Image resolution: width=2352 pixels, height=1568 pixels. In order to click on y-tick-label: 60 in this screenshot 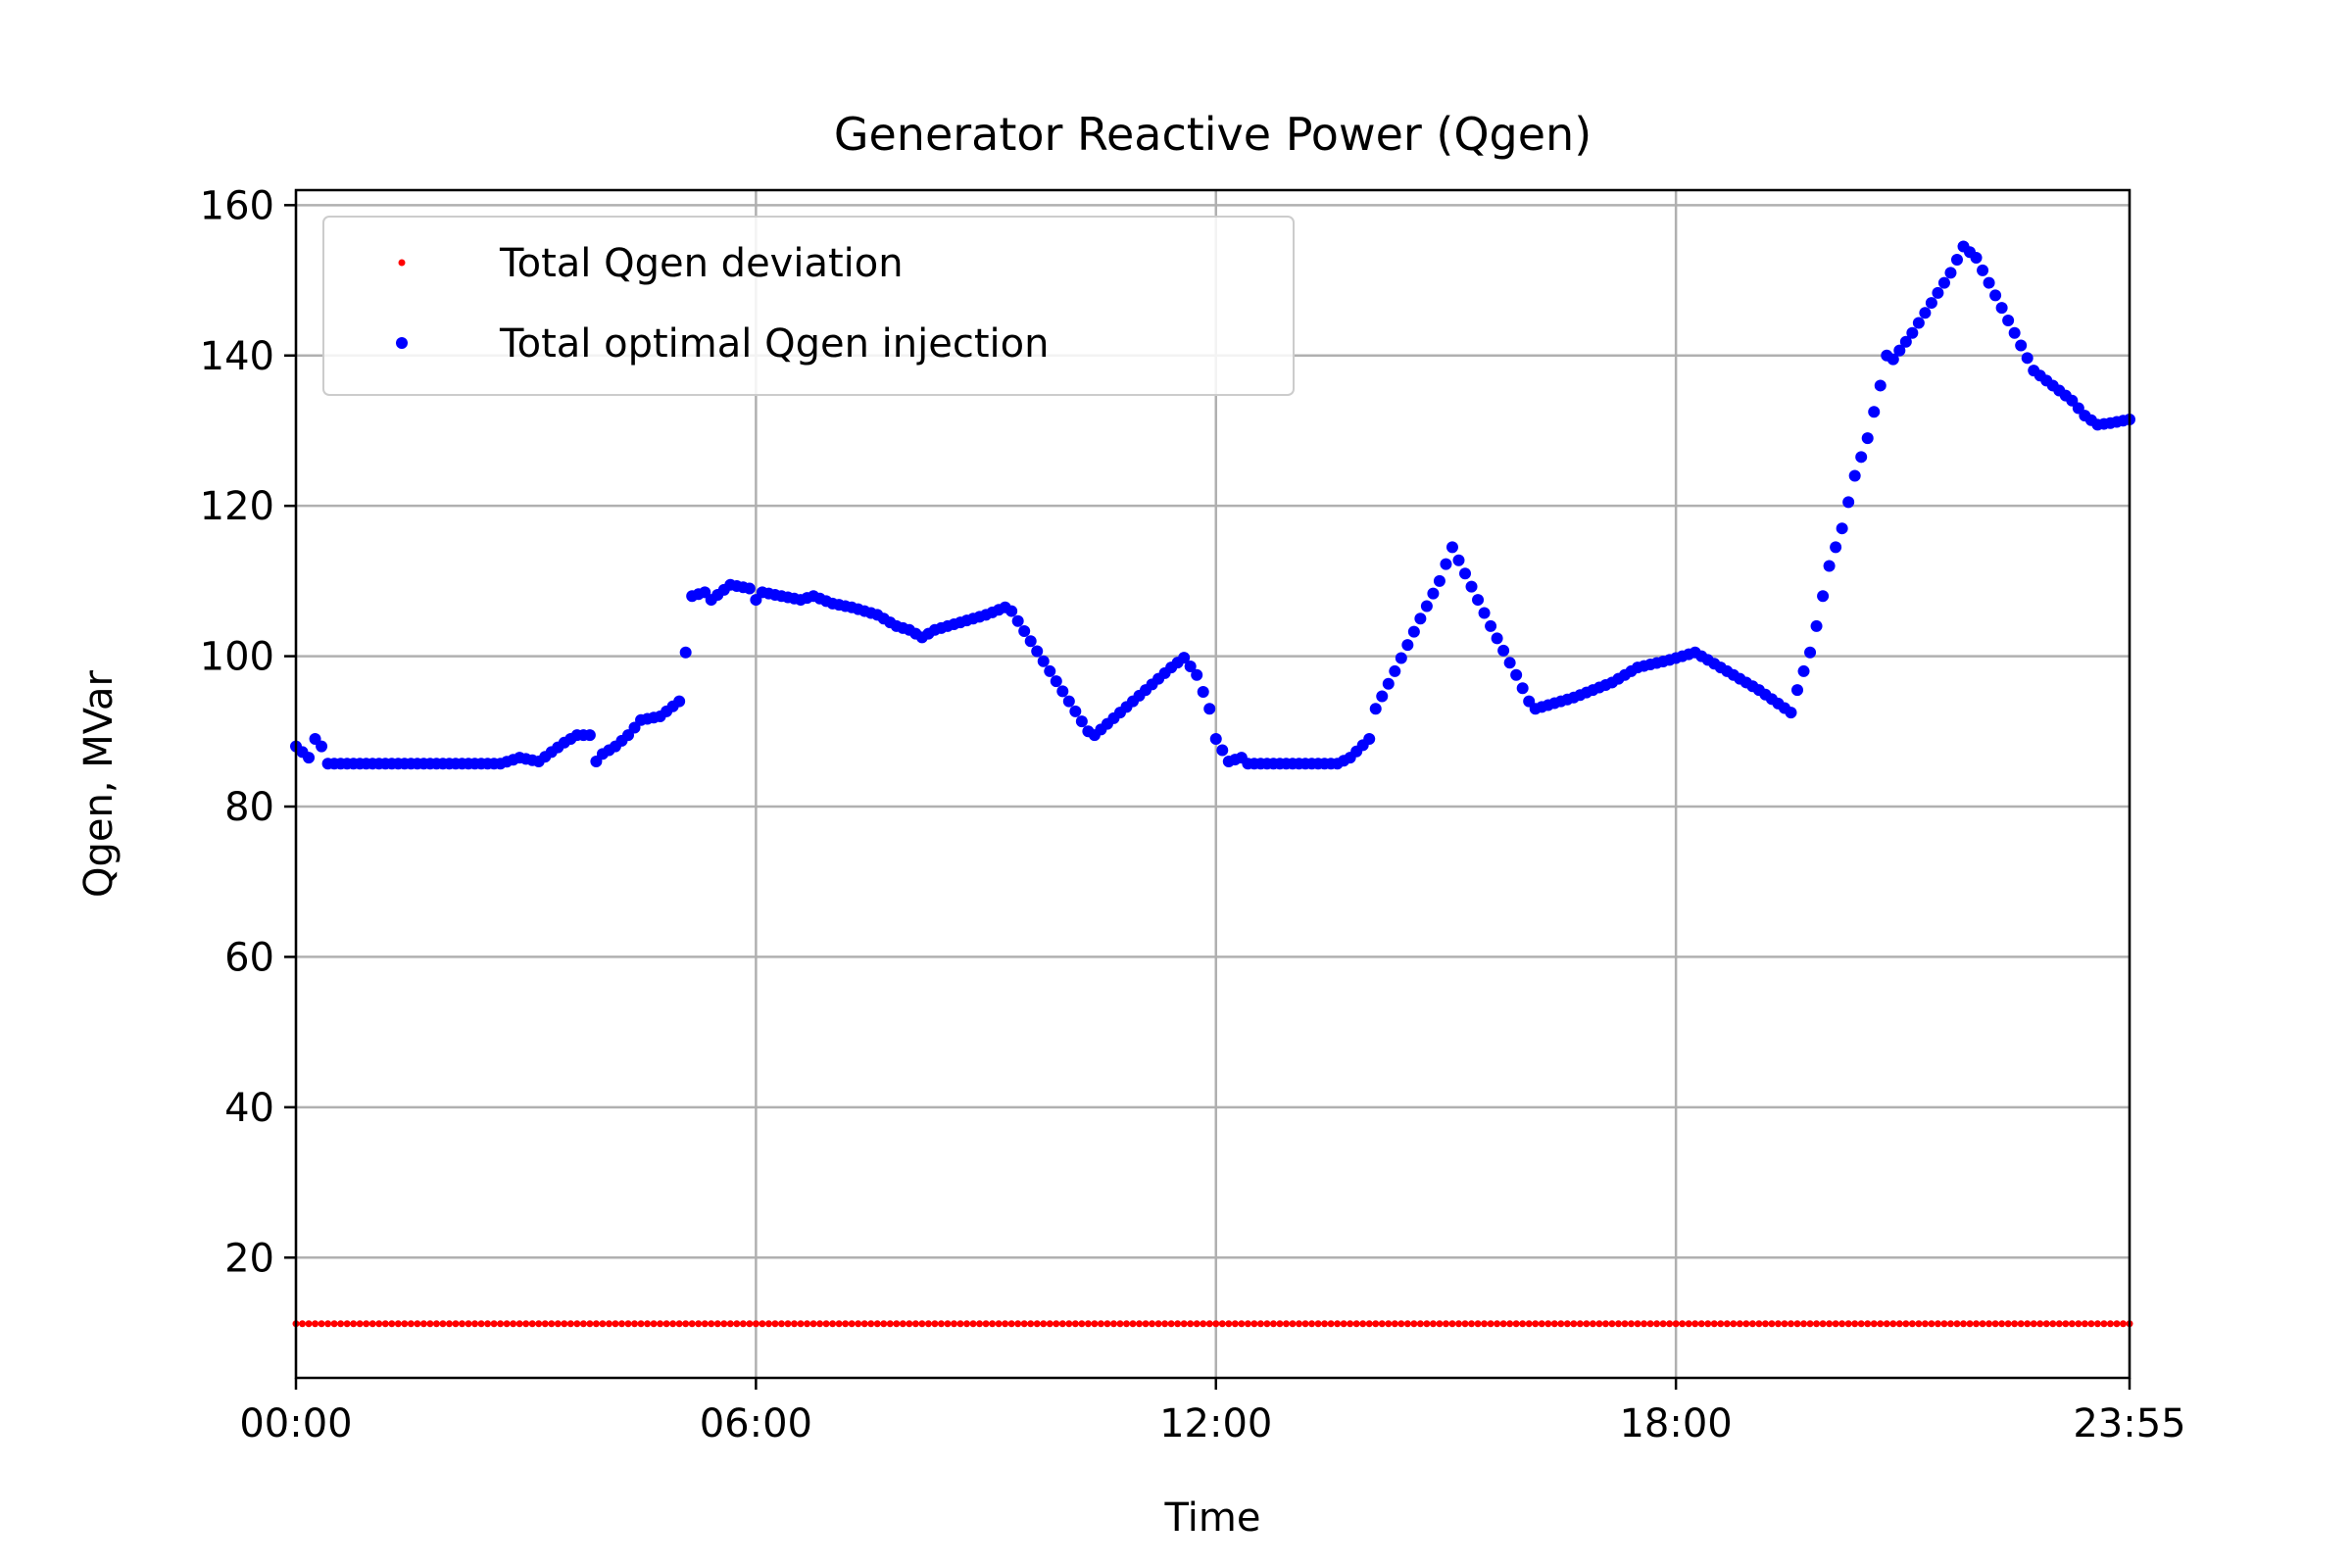, I will do `click(249, 957)`.